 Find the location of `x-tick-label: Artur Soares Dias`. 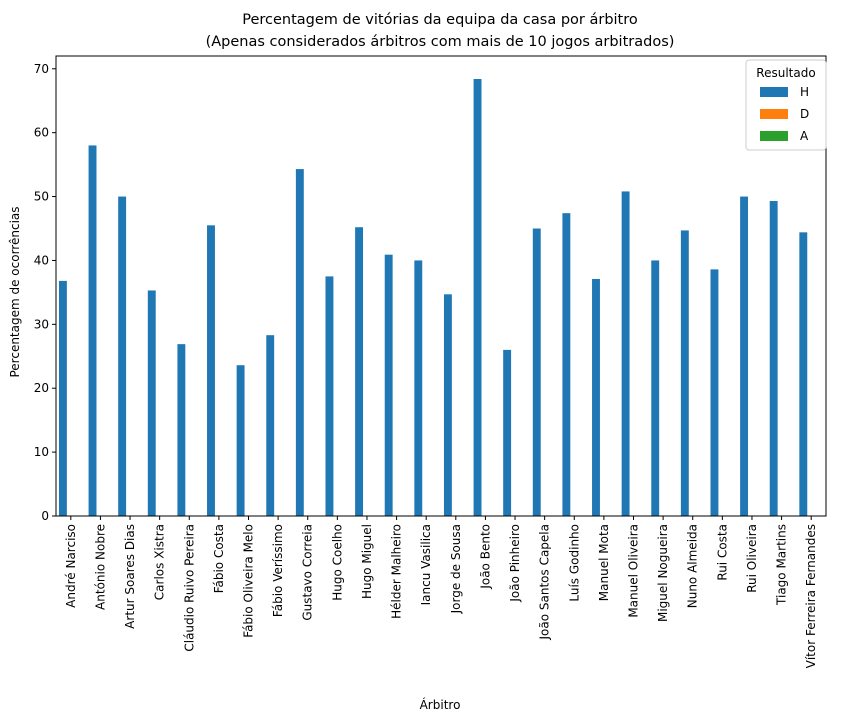

x-tick-label: Artur Soares Dias is located at coordinates (130, 576).